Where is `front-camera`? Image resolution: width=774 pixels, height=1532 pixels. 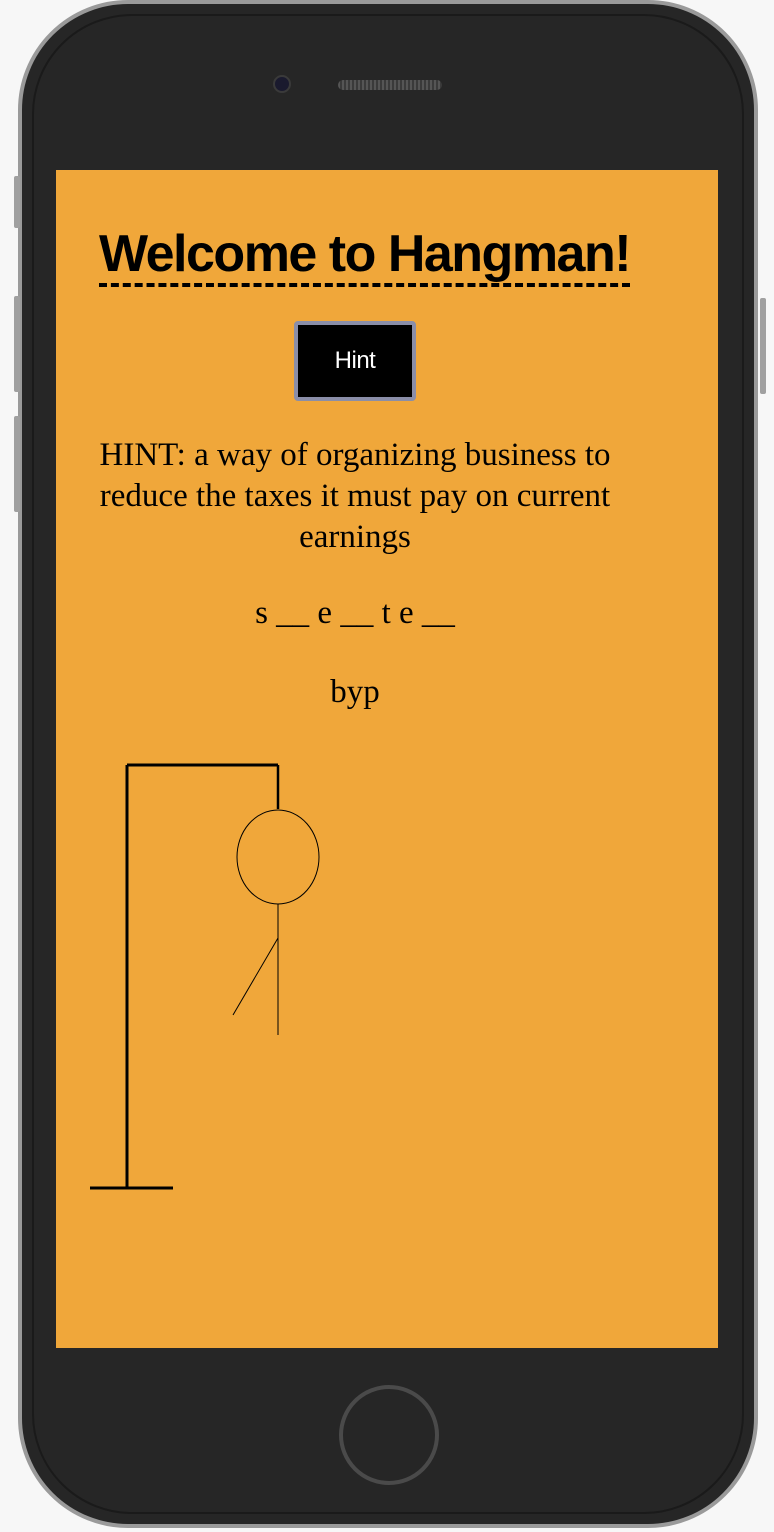 front-camera is located at coordinates (282, 84).